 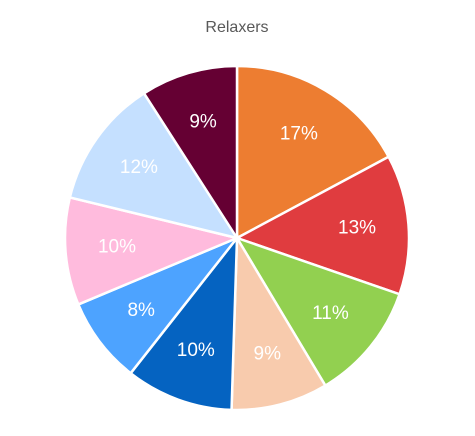 What do you see at coordinates (299, 134) in the screenshot?
I see `value-label: 17%` at bounding box center [299, 134].